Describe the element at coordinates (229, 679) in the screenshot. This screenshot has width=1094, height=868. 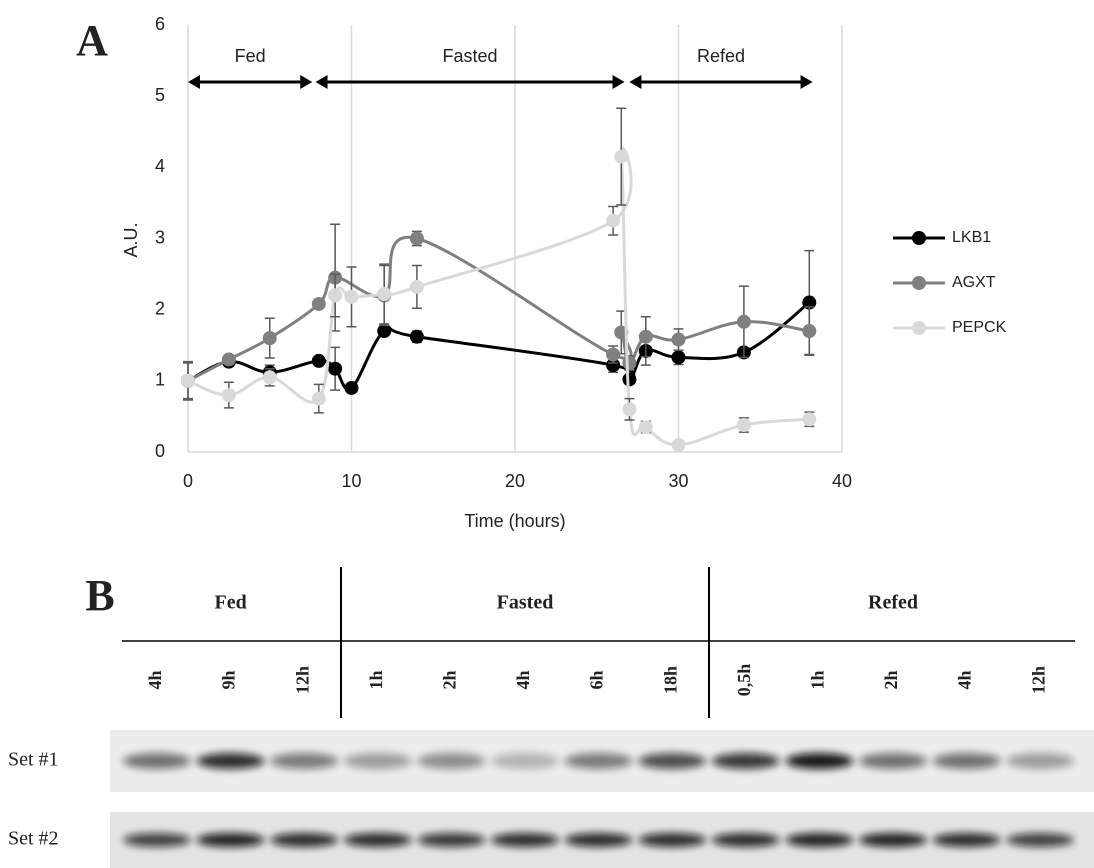
I see `lane-label: 9h` at that location.